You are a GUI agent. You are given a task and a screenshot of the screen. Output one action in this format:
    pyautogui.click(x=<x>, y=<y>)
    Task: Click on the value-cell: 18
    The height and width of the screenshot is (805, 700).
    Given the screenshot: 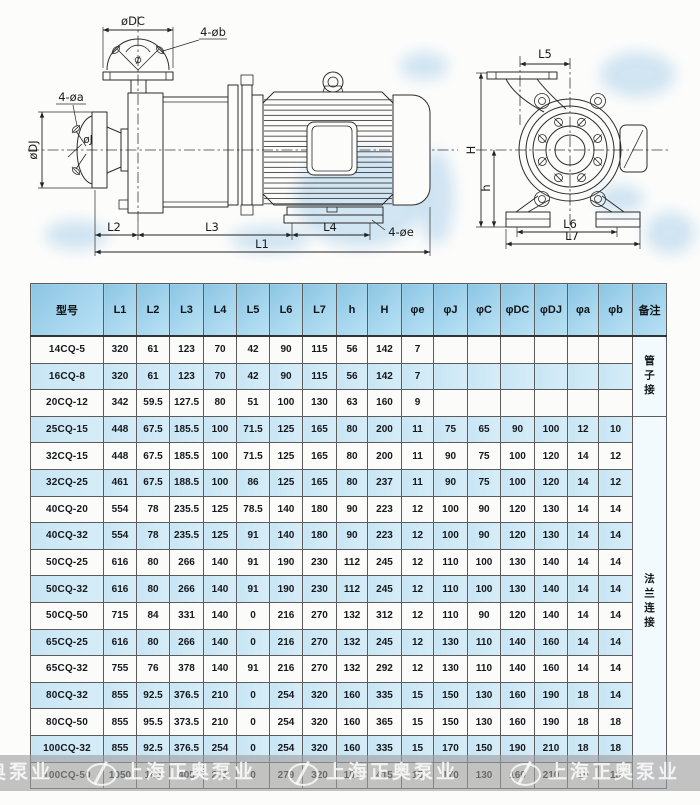 What is the action you would take?
    pyautogui.click(x=583, y=695)
    